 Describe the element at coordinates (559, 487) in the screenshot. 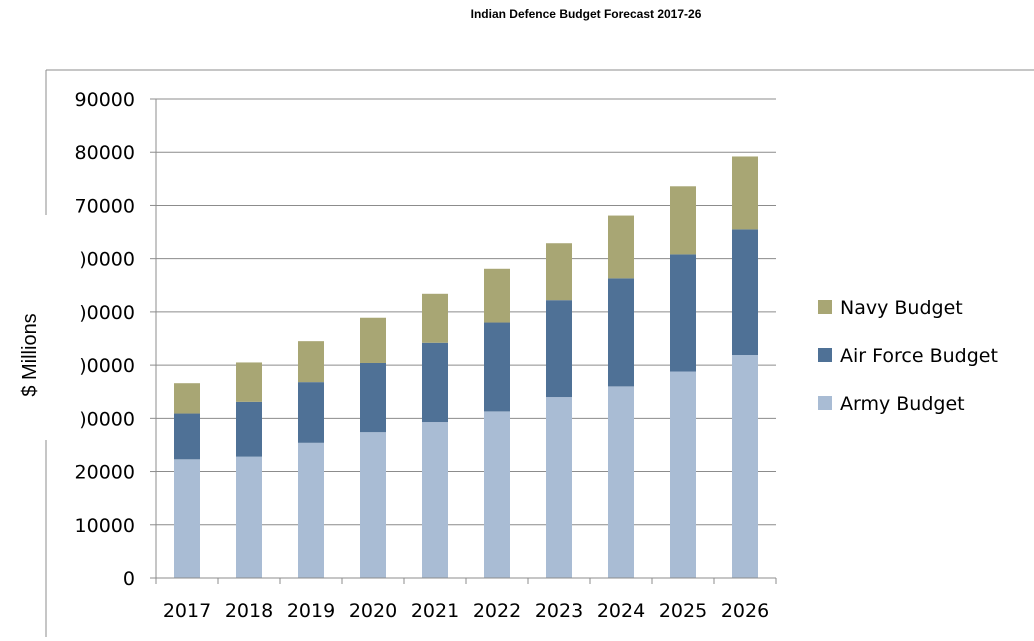

I see `bar-army-budget-2023` at that location.